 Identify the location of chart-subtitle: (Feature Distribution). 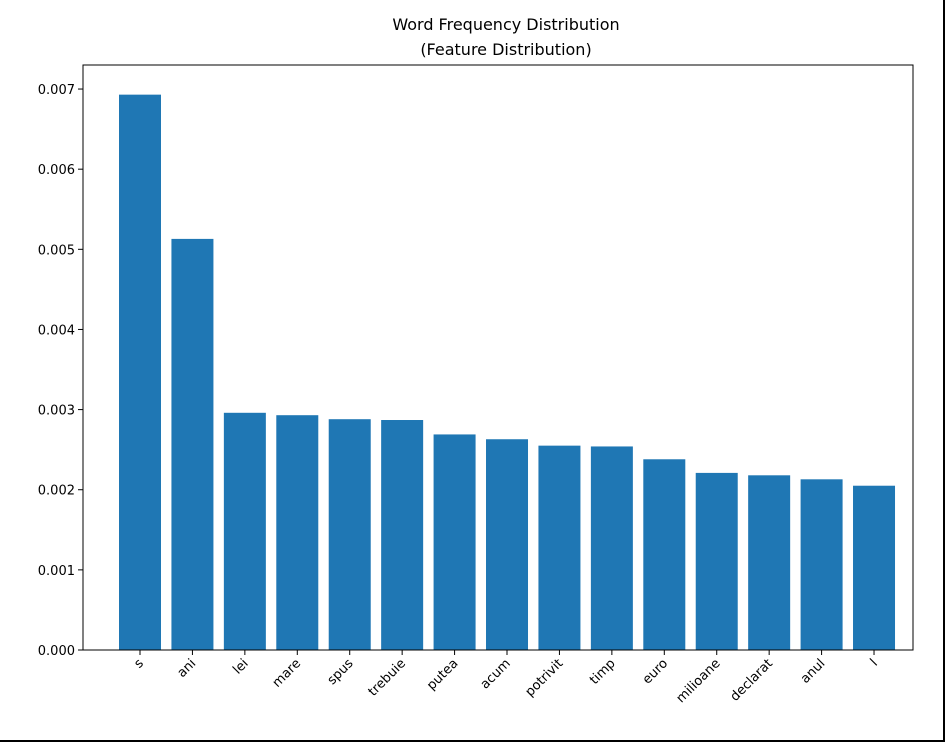
(505, 49).